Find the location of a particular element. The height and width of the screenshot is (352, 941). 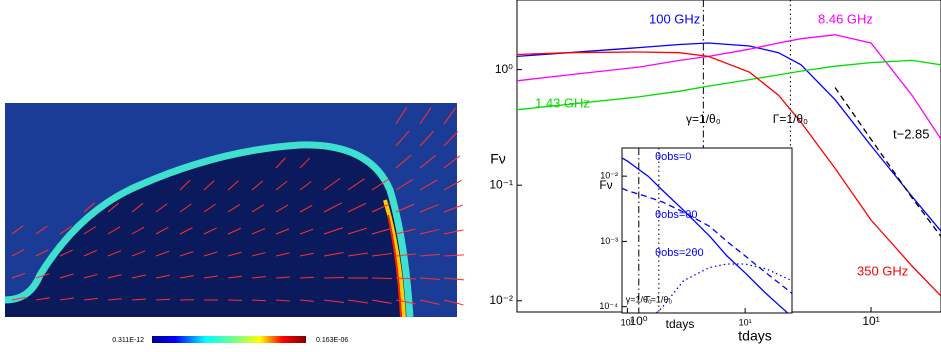

series-label: θobs=2θ0 is located at coordinates (679, 253).